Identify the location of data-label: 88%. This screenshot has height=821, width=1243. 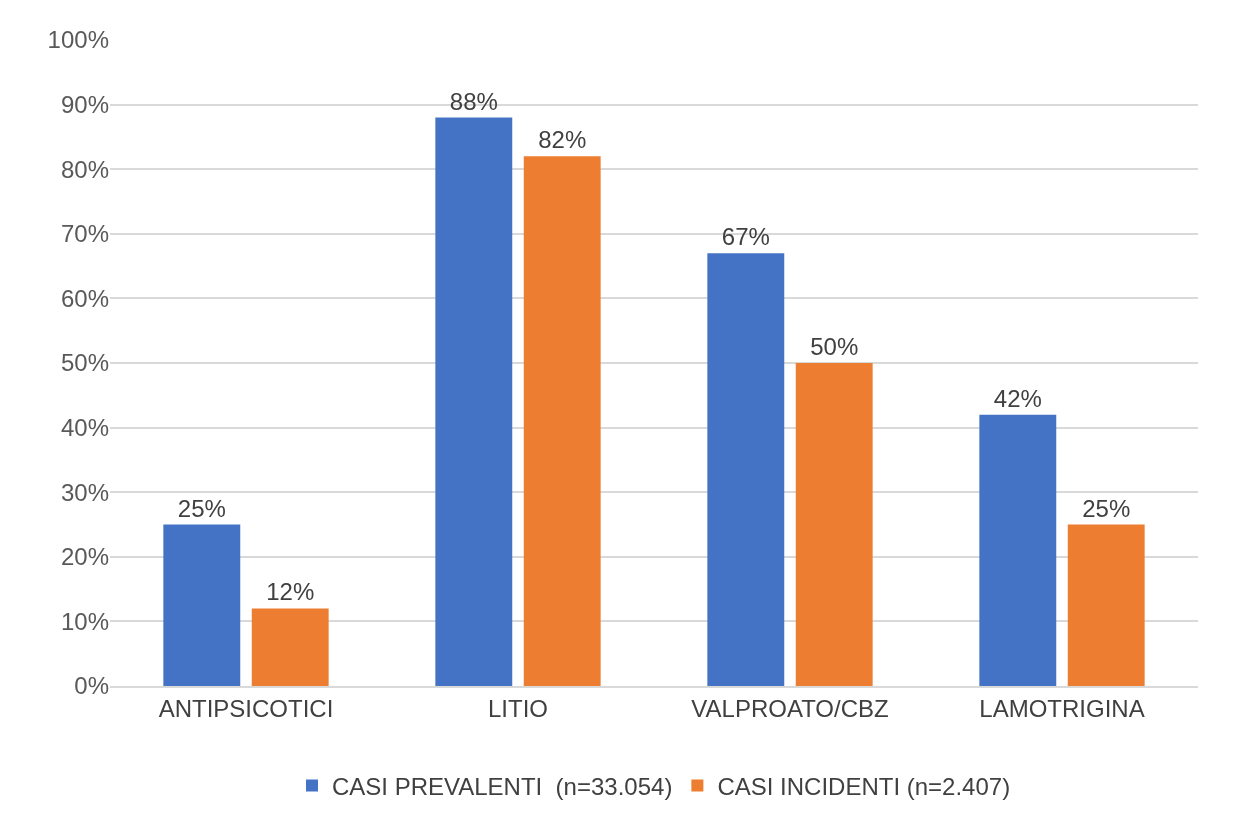
(473, 101).